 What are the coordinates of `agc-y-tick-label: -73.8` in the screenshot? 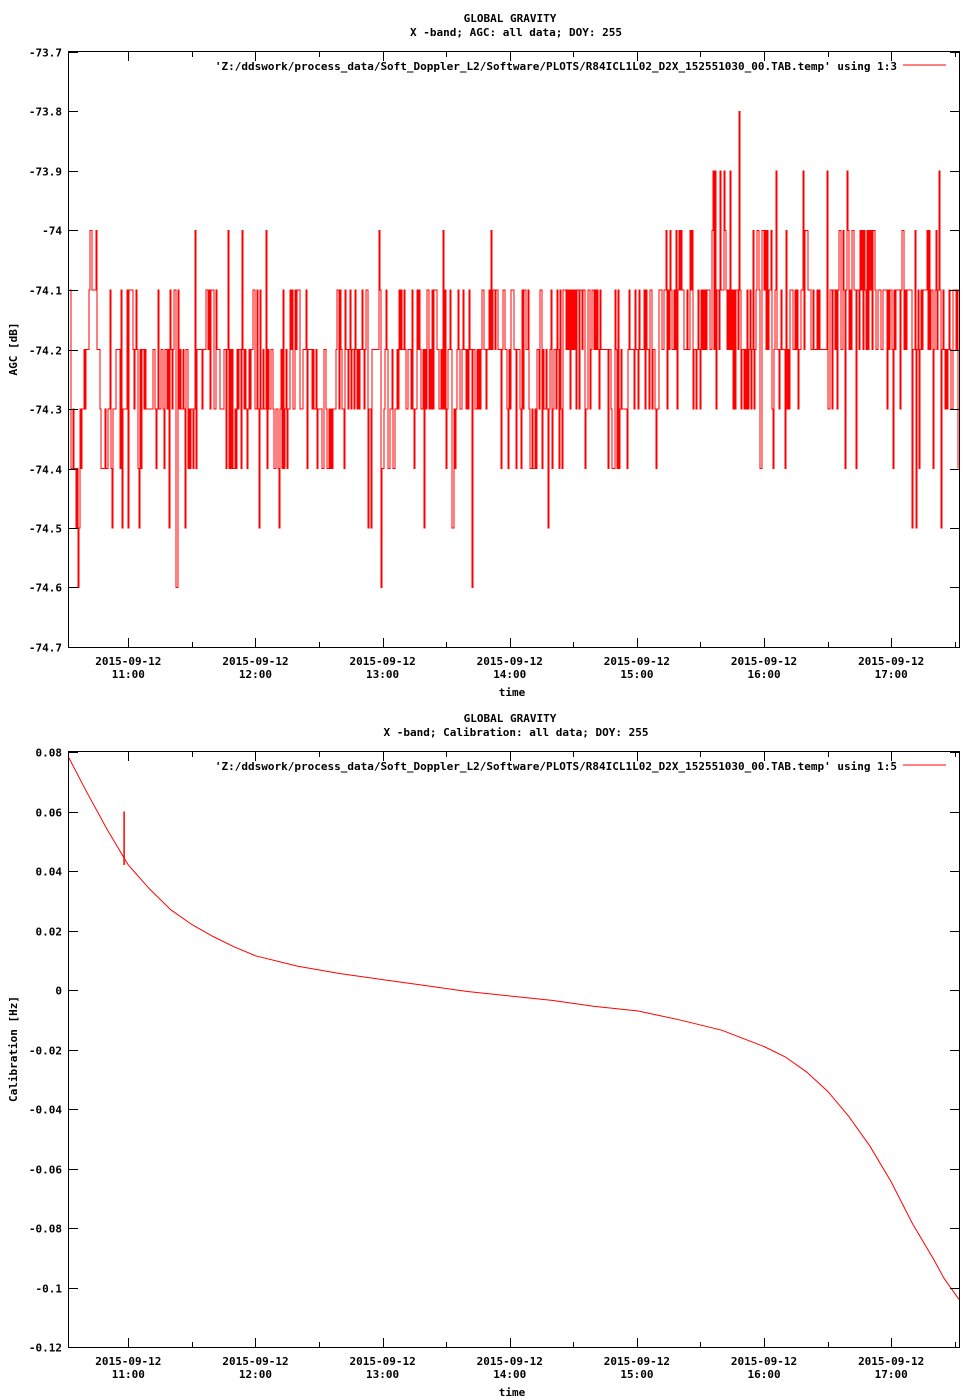 It's located at (45, 112).